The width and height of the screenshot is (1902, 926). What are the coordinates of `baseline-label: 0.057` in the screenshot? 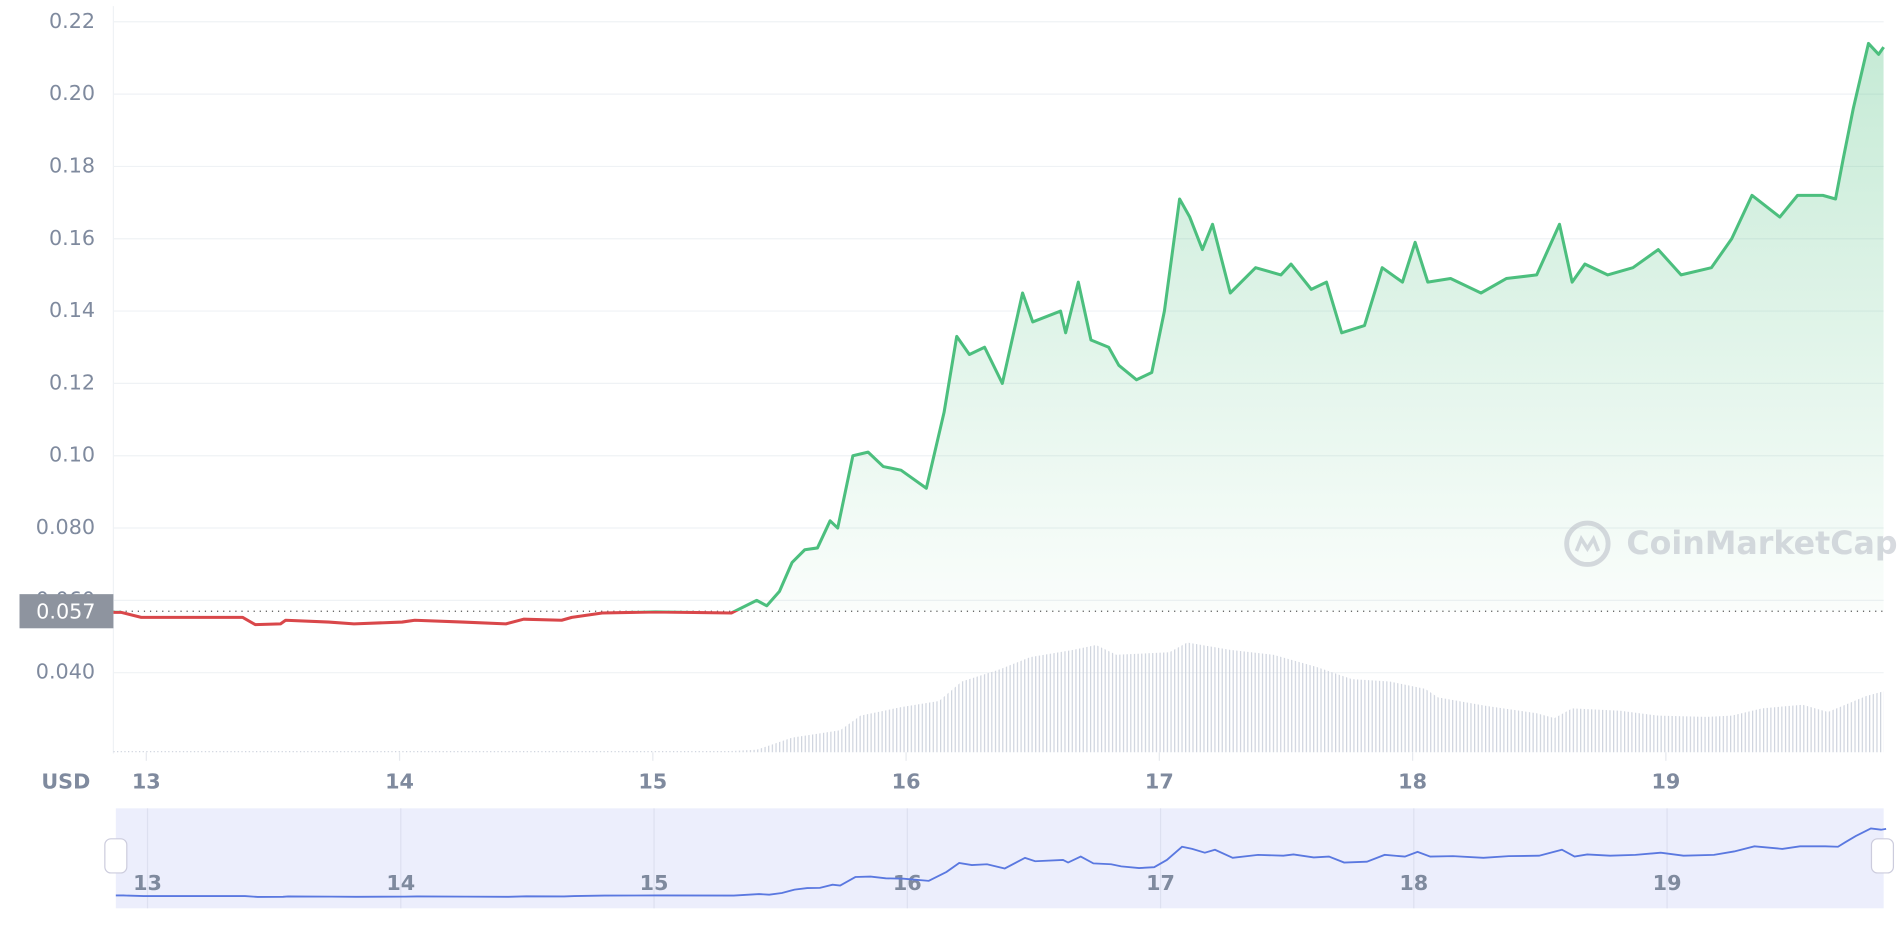 It's located at (65, 611).